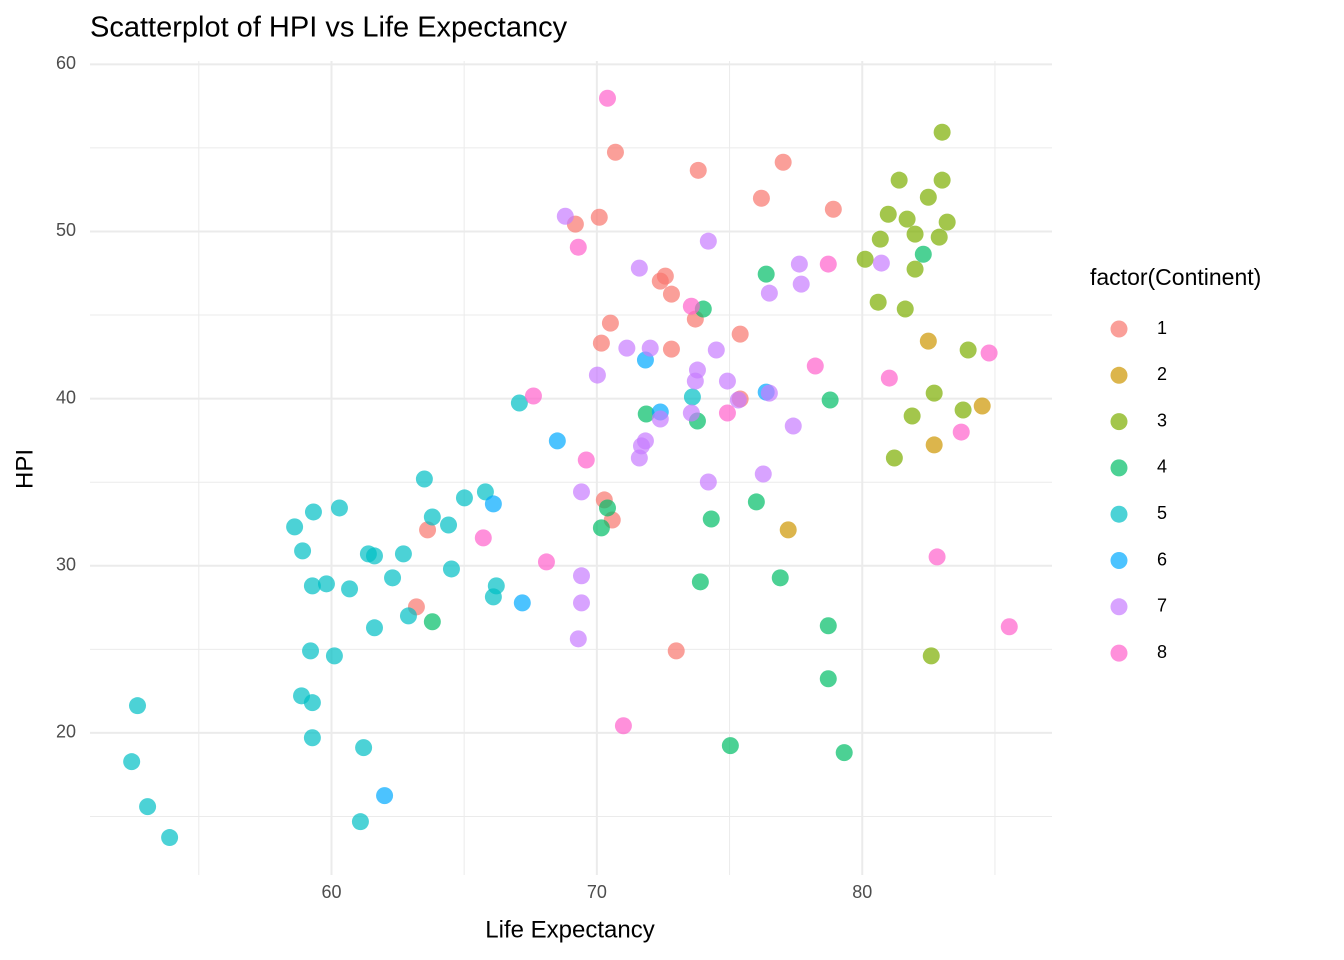  What do you see at coordinates (66, 230) in the screenshot?
I see `y-tick-label: 50` at bounding box center [66, 230].